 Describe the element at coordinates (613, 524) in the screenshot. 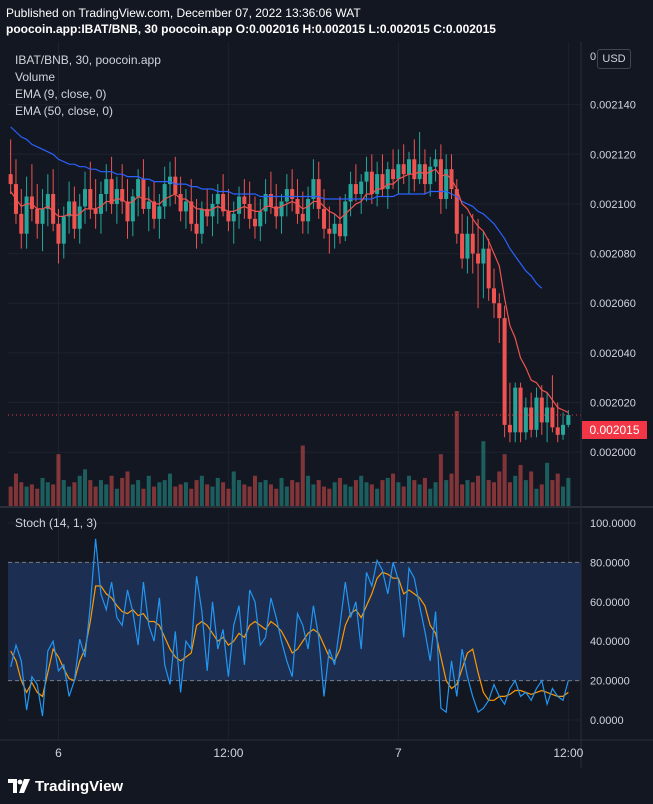

I see `stoch-tick-label: 100.0000` at that location.